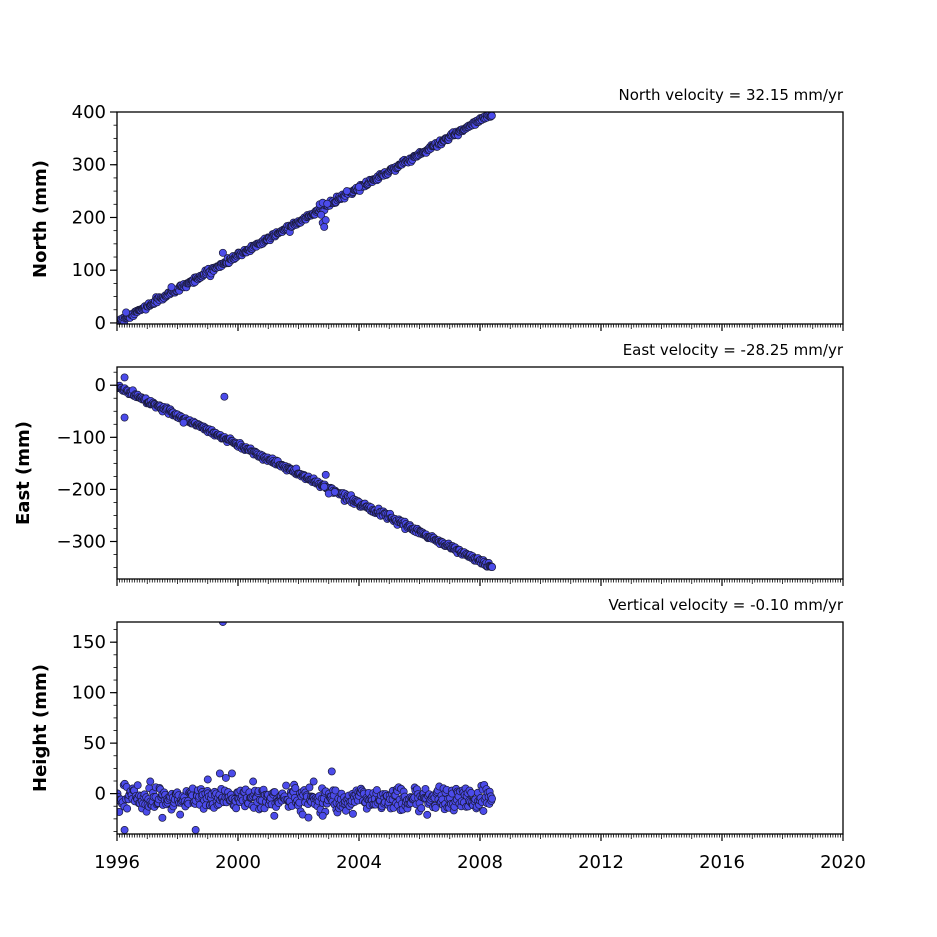 This screenshot has width=937, height=937. Describe the element at coordinates (359, 862) in the screenshot. I see `height-x-tick-label: 2004` at that location.